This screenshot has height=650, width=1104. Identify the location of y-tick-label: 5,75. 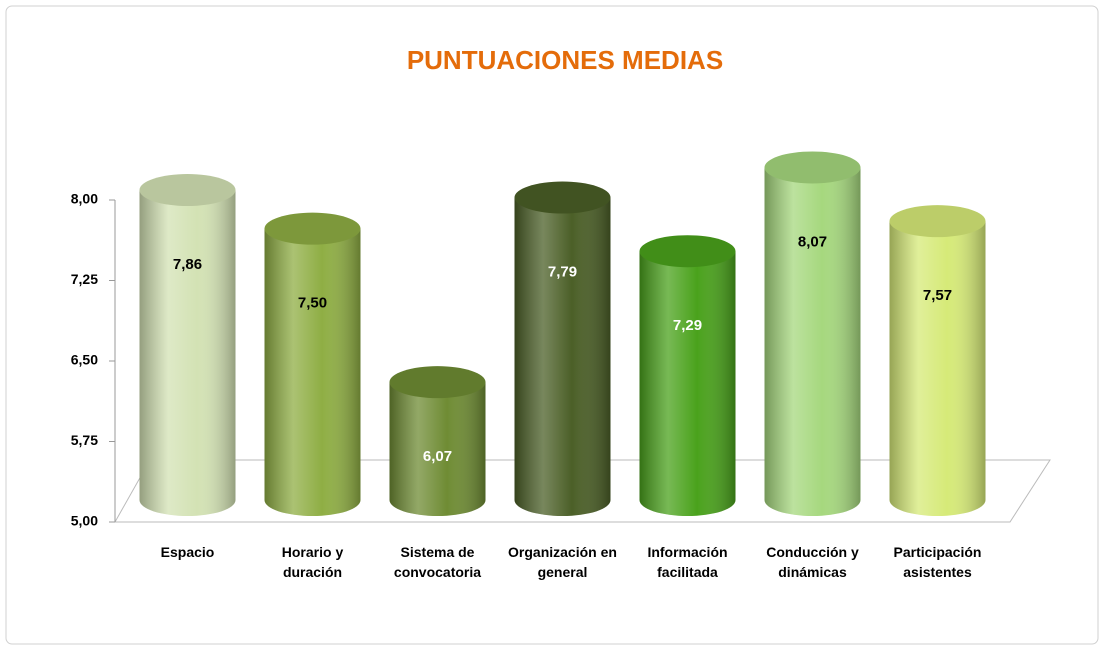
(84, 440).